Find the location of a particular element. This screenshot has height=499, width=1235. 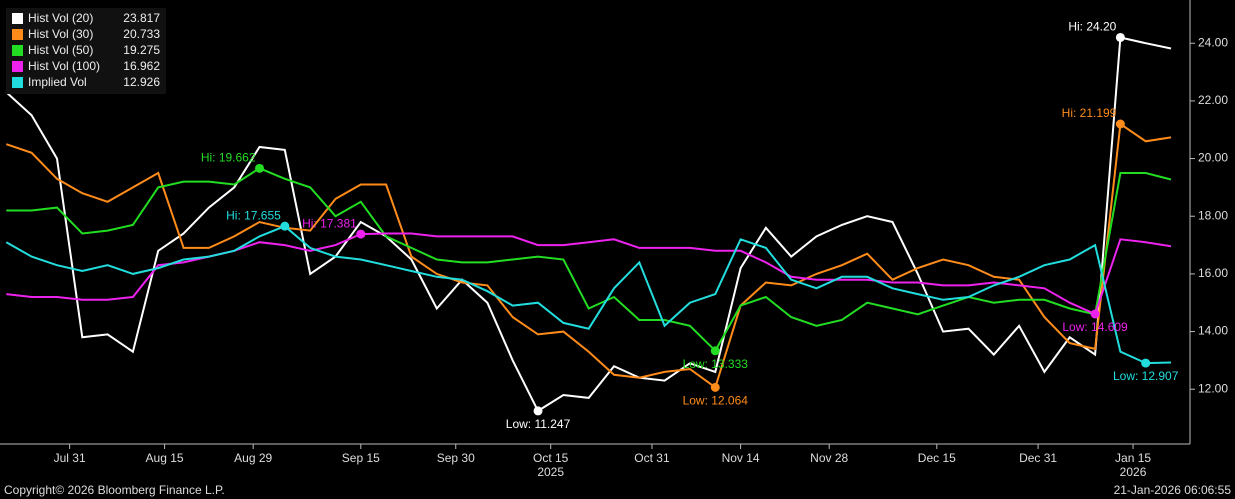

legend-name: Hist Vol (30) is located at coordinates (60, 34).